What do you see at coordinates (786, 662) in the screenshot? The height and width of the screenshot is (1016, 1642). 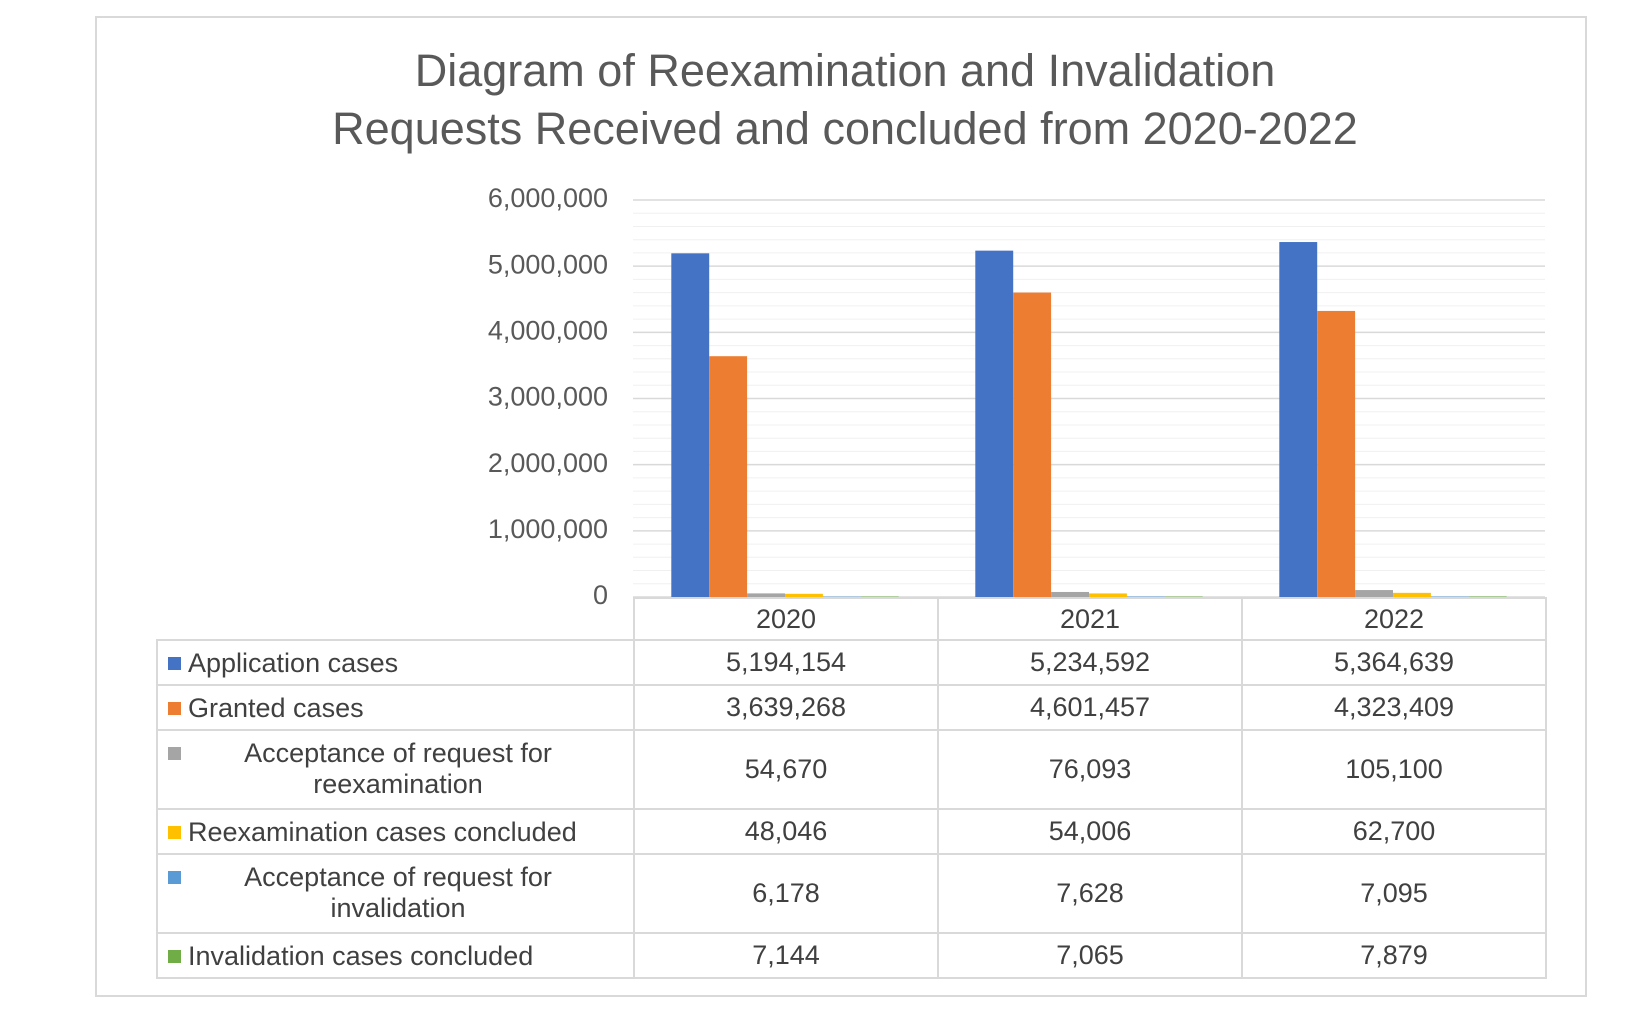 I see `data-label: 5,194,154` at bounding box center [786, 662].